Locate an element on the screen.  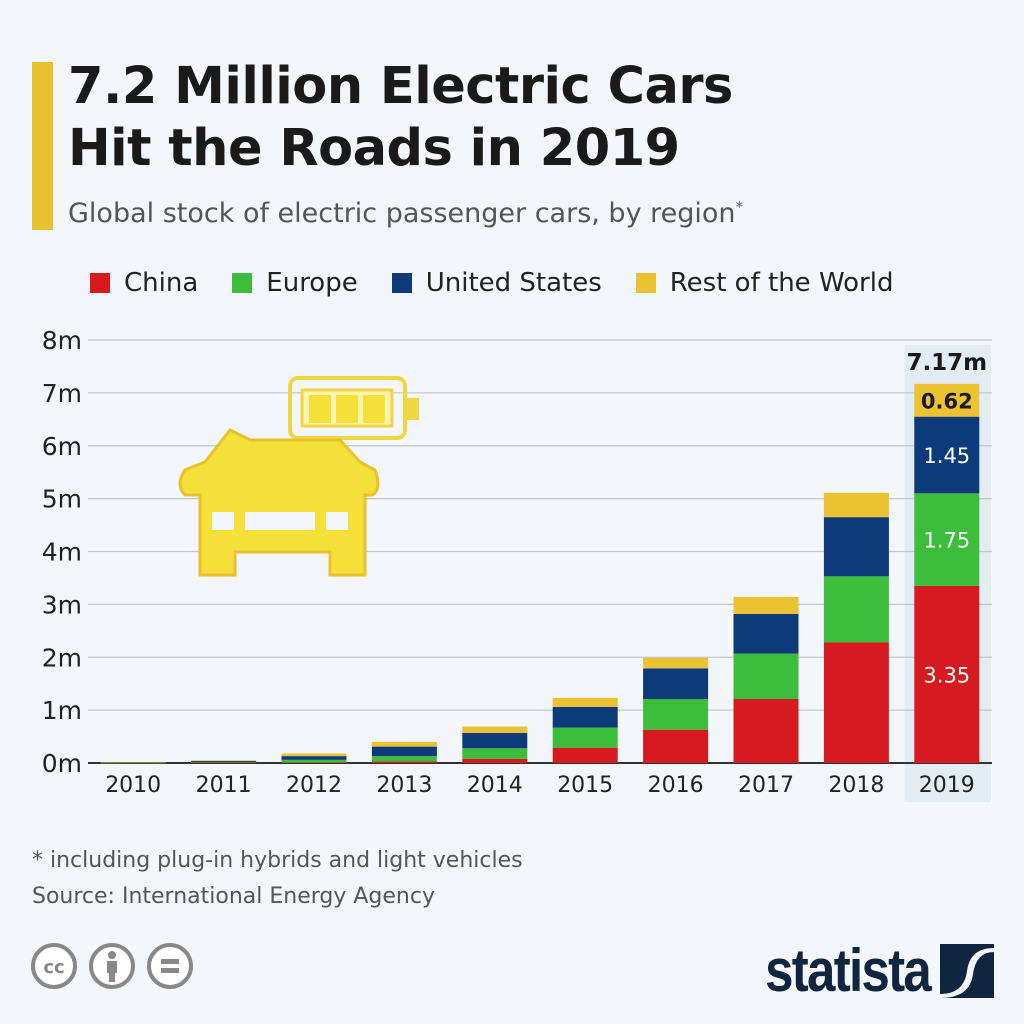
x-tick-label: 2013 is located at coordinates (404, 785).